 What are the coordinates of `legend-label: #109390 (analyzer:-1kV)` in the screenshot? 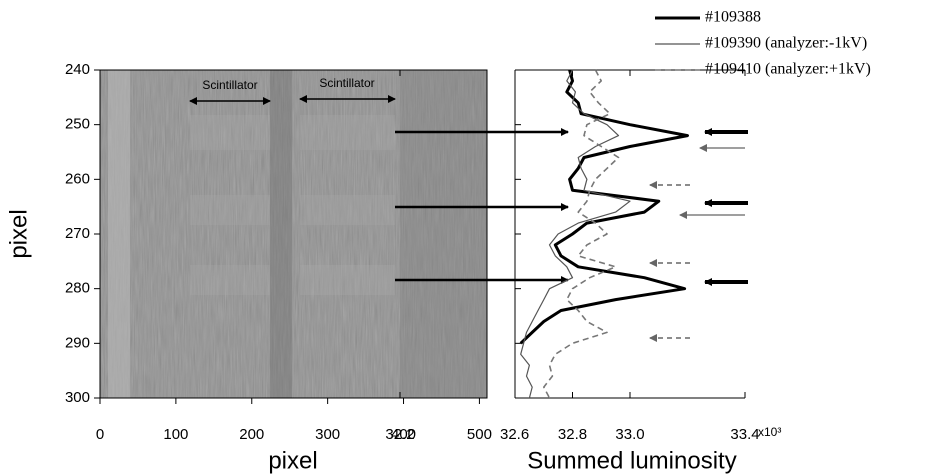 It's located at (786, 43).